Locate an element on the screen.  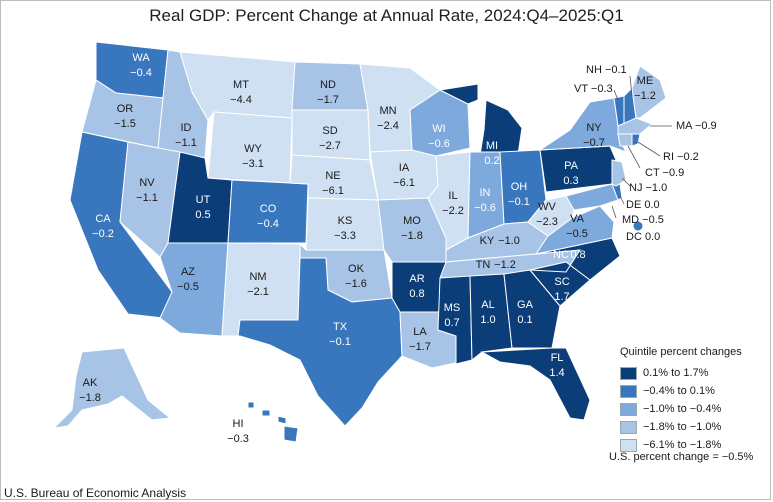
label-tx-abbr: TX is located at coordinates (340, 327).